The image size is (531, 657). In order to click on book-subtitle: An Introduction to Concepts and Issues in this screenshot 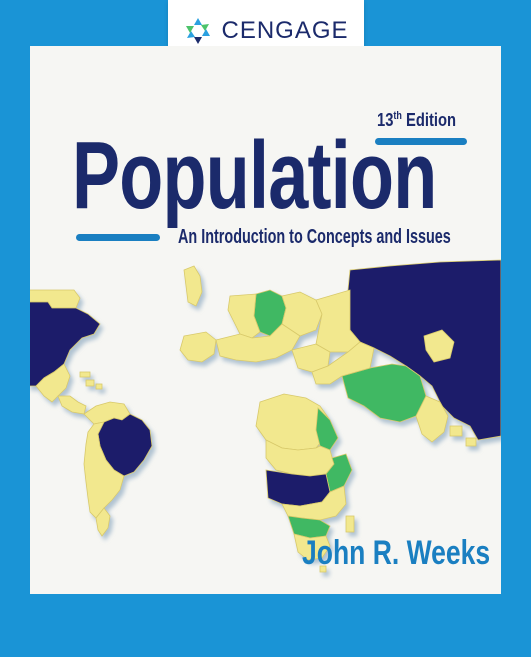, I will do `click(314, 237)`.